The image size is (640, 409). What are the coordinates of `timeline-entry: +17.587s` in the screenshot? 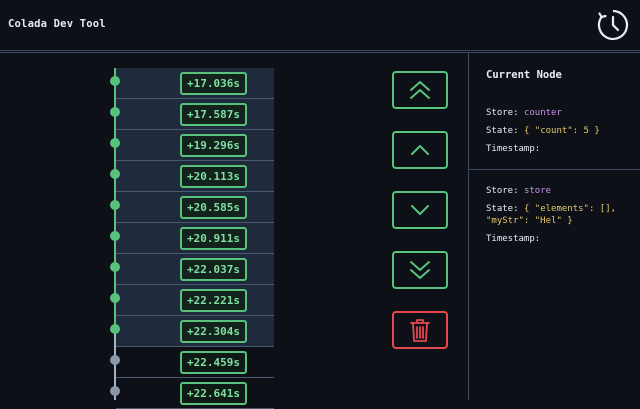 It's located at (195, 114).